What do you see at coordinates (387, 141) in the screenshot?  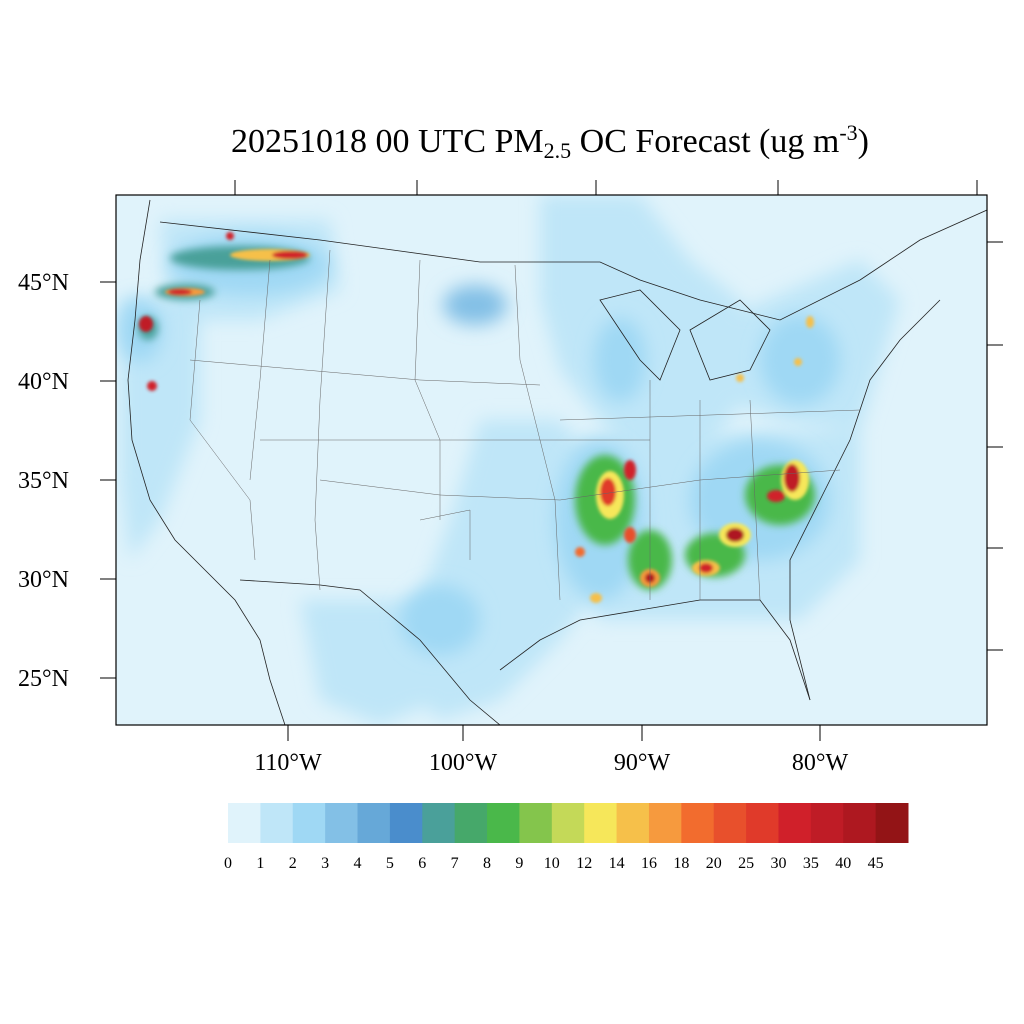 I see `title-prefix: 20251018 00 UTC PM` at bounding box center [387, 141].